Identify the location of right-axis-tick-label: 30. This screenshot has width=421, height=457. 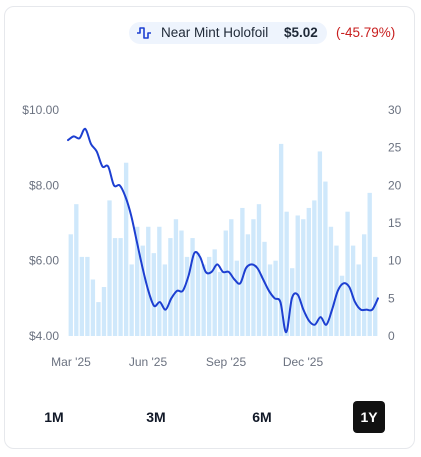
(395, 110).